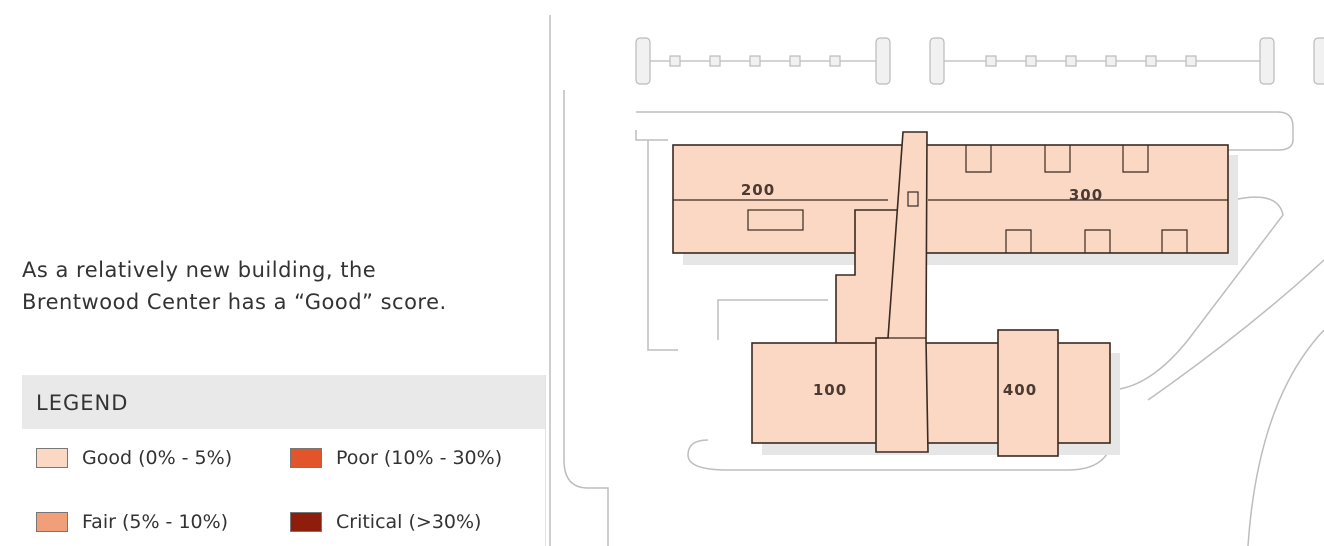 Image resolution: width=1324 pixels, height=546 pixels. I want to click on legend-label: Critical (>30%), so click(409, 522).